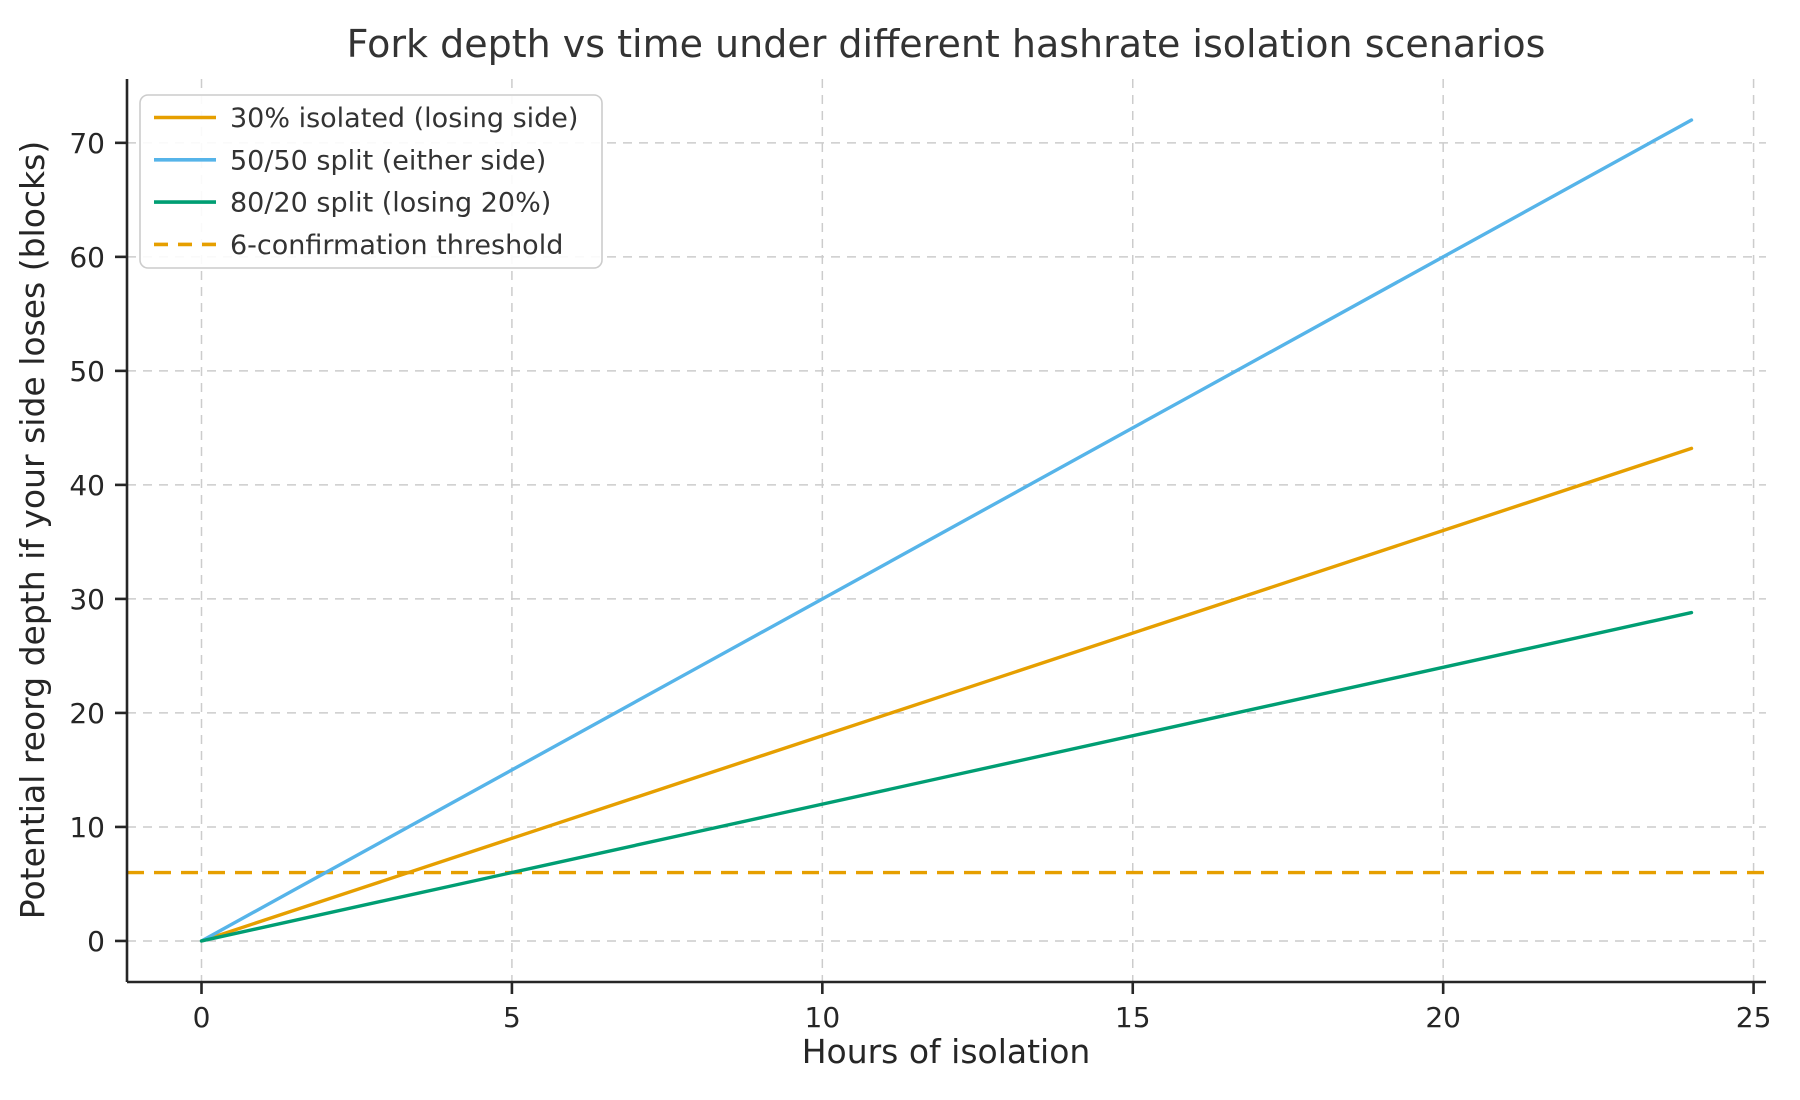 This screenshot has width=1800, height=1100. What do you see at coordinates (512, 1017) in the screenshot?
I see `x-tick-label: 5` at bounding box center [512, 1017].